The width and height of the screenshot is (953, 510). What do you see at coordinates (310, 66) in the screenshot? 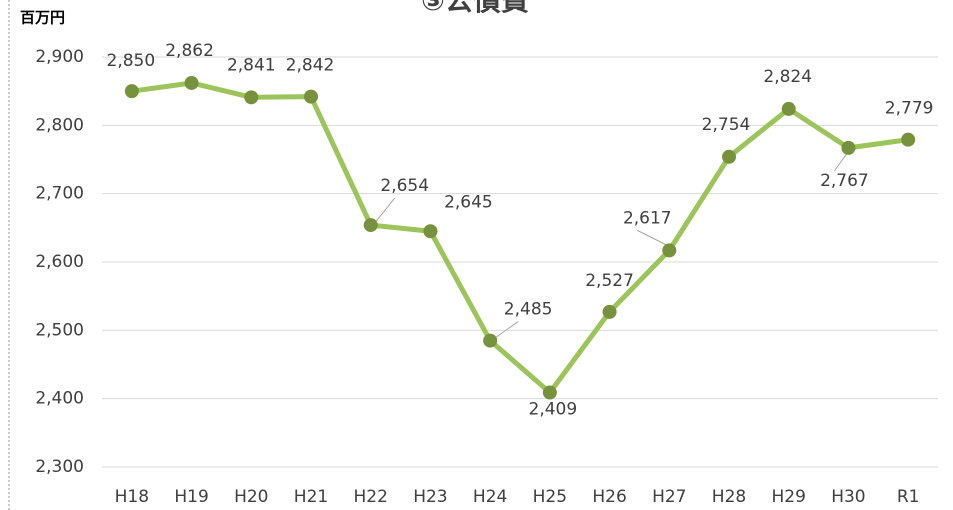
I see `data-label: 2,842` at bounding box center [310, 66].